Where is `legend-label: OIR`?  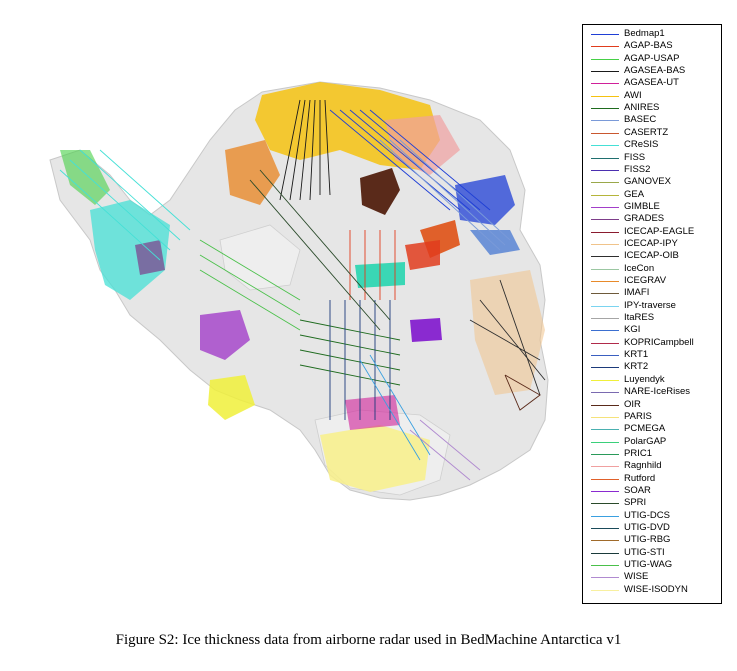
legend-label: OIR is located at coordinates (632, 404).